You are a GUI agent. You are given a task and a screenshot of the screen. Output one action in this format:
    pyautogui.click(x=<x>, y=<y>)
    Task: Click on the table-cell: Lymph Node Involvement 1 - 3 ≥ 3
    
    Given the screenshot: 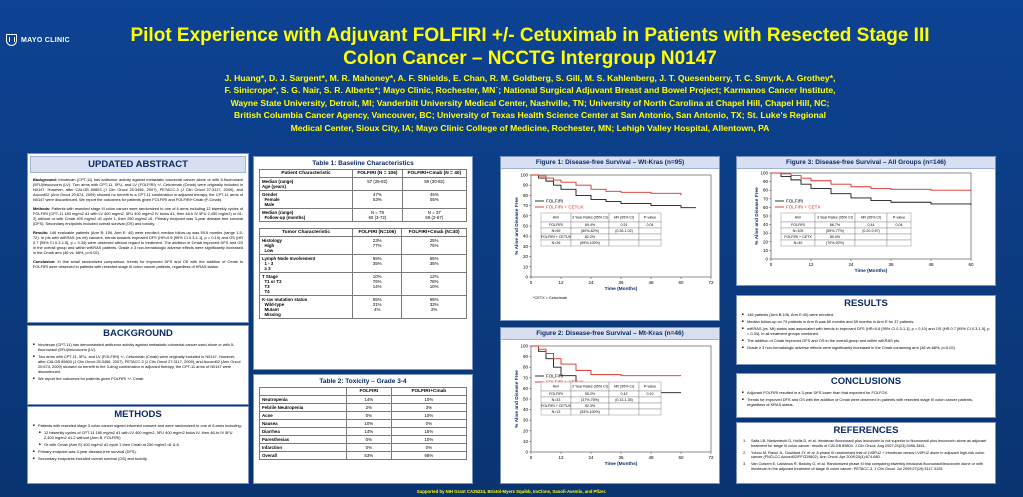 What is the action you would take?
    pyautogui.click(x=306, y=263)
    